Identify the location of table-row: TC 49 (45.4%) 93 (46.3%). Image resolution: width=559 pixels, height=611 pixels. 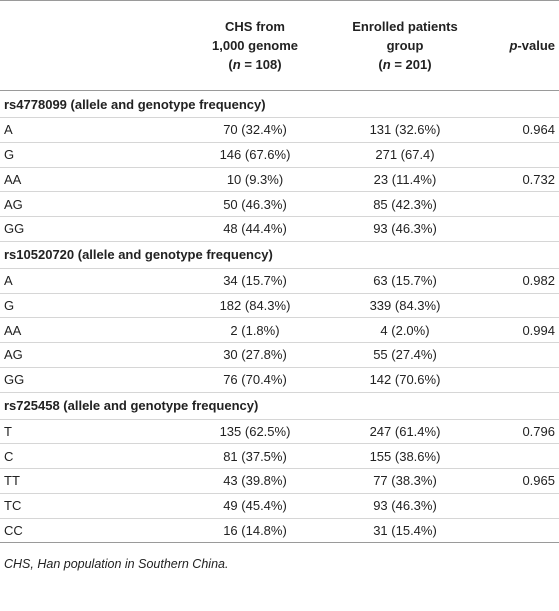
(279, 506).